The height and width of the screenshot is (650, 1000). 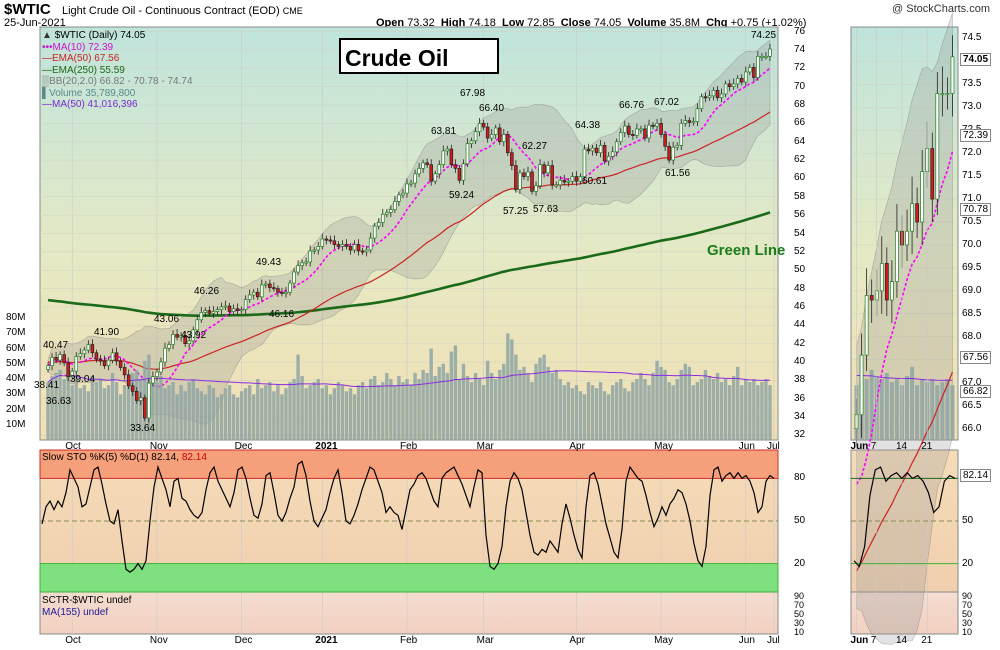 I want to click on zoom-x-label: 14, so click(x=901, y=446).